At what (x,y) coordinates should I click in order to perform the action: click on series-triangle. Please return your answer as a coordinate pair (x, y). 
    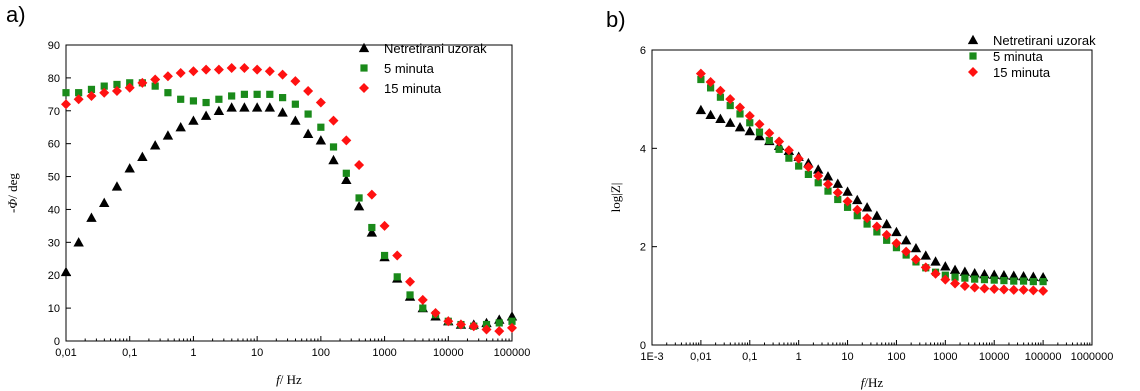
    Looking at the image, I should click on (872, 193).